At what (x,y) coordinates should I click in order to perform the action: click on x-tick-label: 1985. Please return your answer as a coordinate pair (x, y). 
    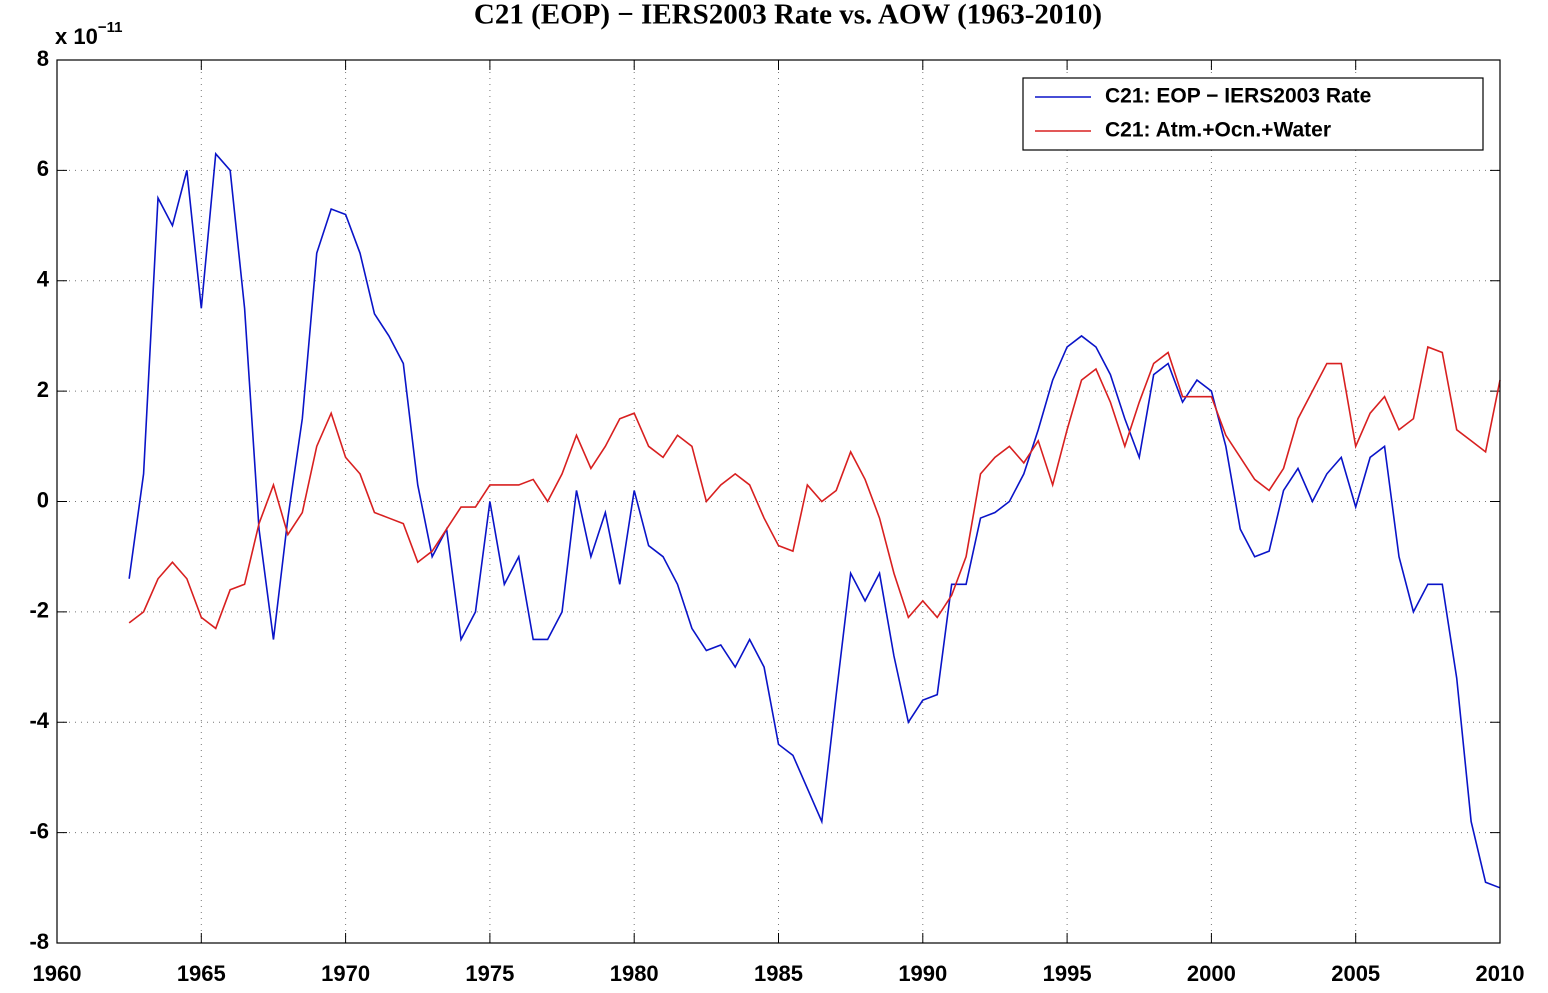
    Looking at the image, I should click on (778, 973).